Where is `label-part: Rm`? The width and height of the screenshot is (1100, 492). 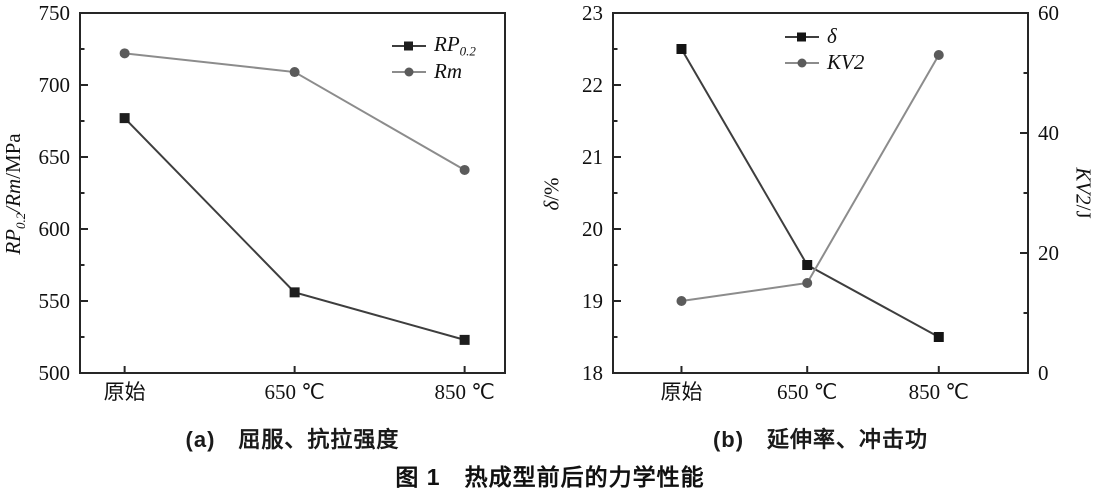 label-part: Rm is located at coordinates (448, 71).